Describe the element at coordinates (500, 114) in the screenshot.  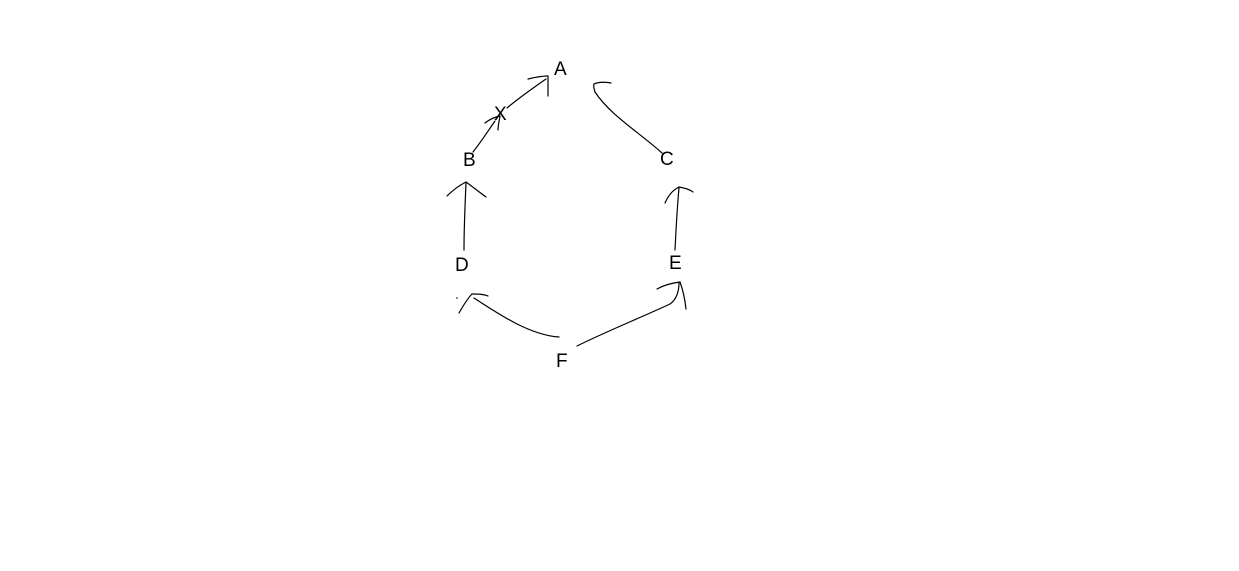
I see `node-x: X` at that location.